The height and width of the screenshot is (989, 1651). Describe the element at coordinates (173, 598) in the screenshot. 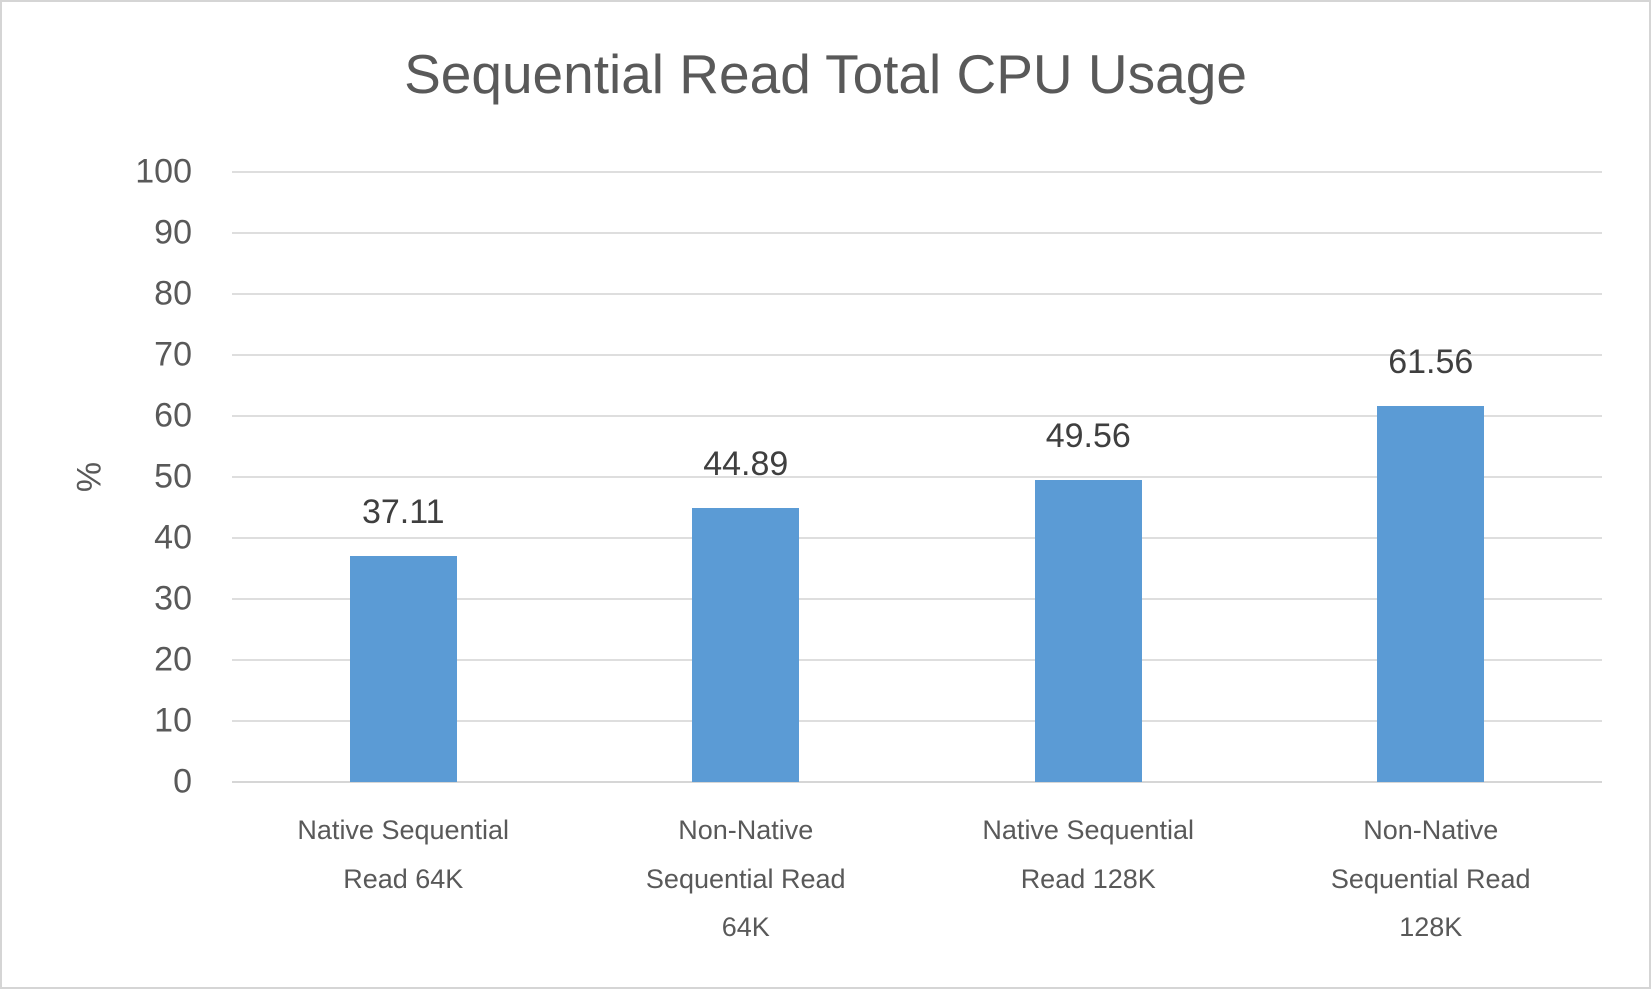

I see `y-tick-label-30: 30` at that location.